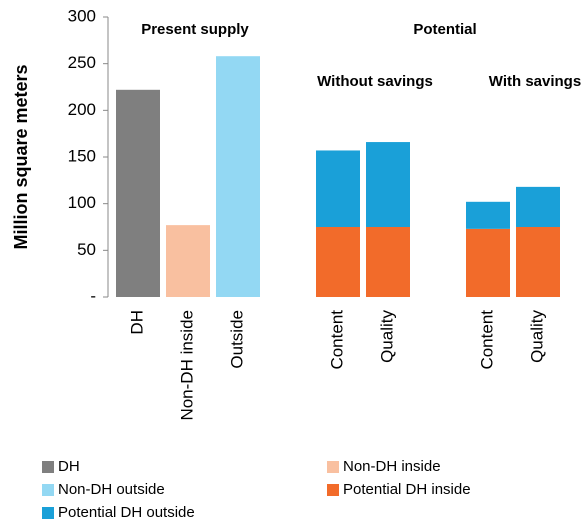 The image size is (588, 532). What do you see at coordinates (444, 29) in the screenshot?
I see `annotation: Potential` at bounding box center [444, 29].